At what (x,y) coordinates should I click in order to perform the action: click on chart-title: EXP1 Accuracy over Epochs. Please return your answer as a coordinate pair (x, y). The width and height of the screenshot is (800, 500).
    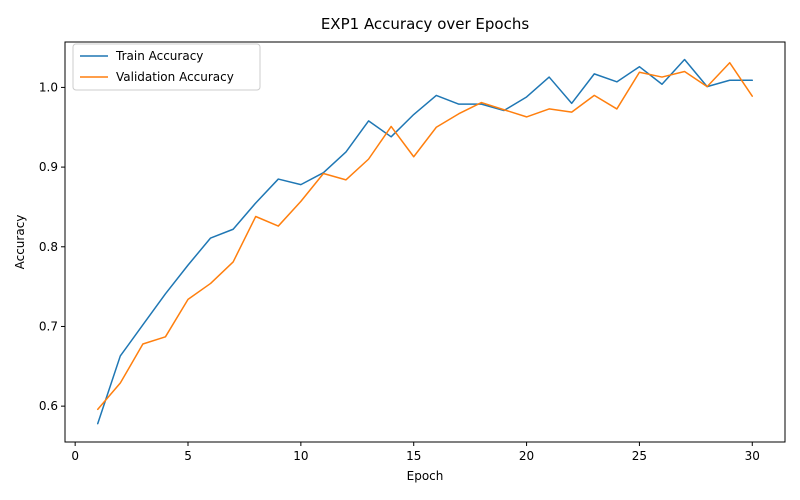
    Looking at the image, I should click on (425, 24).